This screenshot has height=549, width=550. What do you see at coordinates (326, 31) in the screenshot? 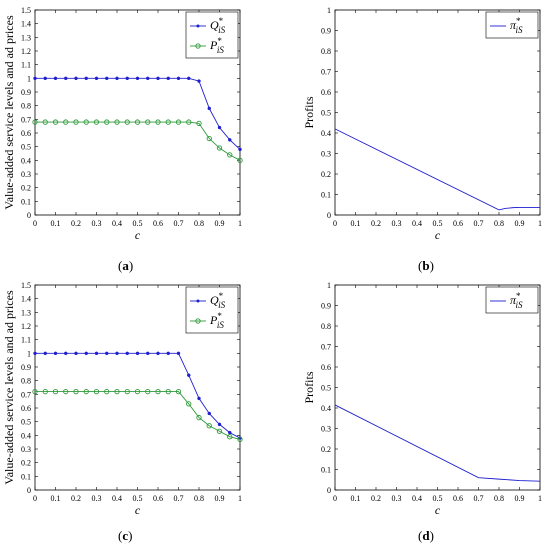
I see `panel-b-y-tick-label: 0.9` at bounding box center [326, 31].